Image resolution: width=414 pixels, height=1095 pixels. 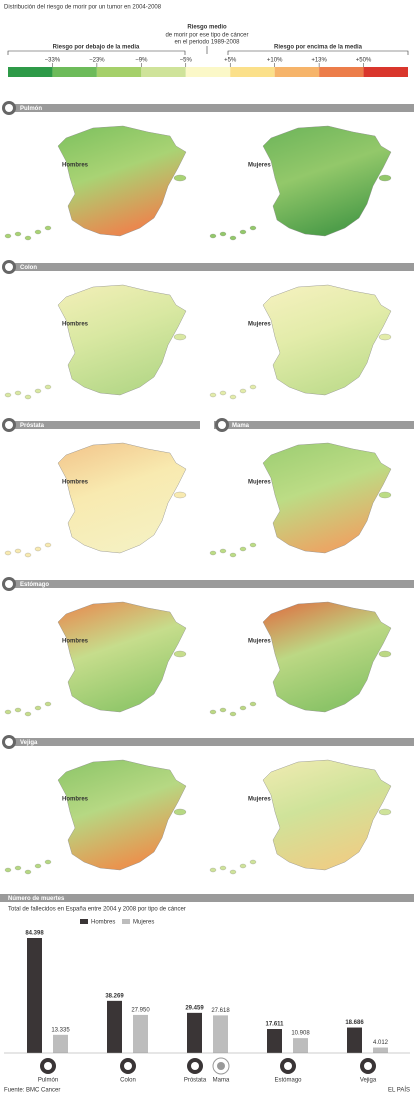 What do you see at coordinates (195, 1081) in the screenshot?
I see `category-label: Próstata` at bounding box center [195, 1081].